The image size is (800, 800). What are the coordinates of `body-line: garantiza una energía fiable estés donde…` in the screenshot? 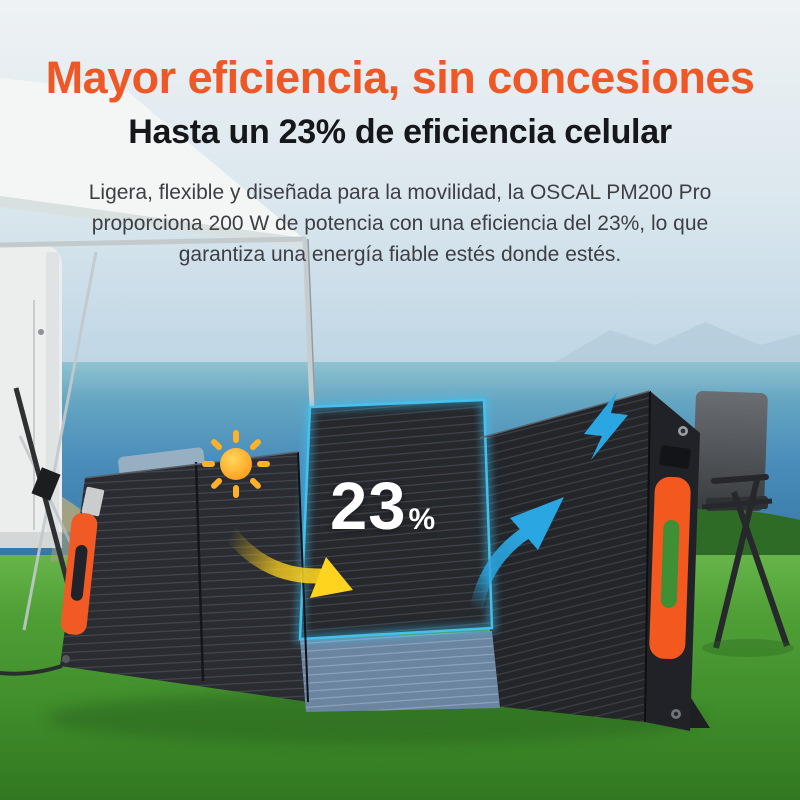 It's located at (400, 254).